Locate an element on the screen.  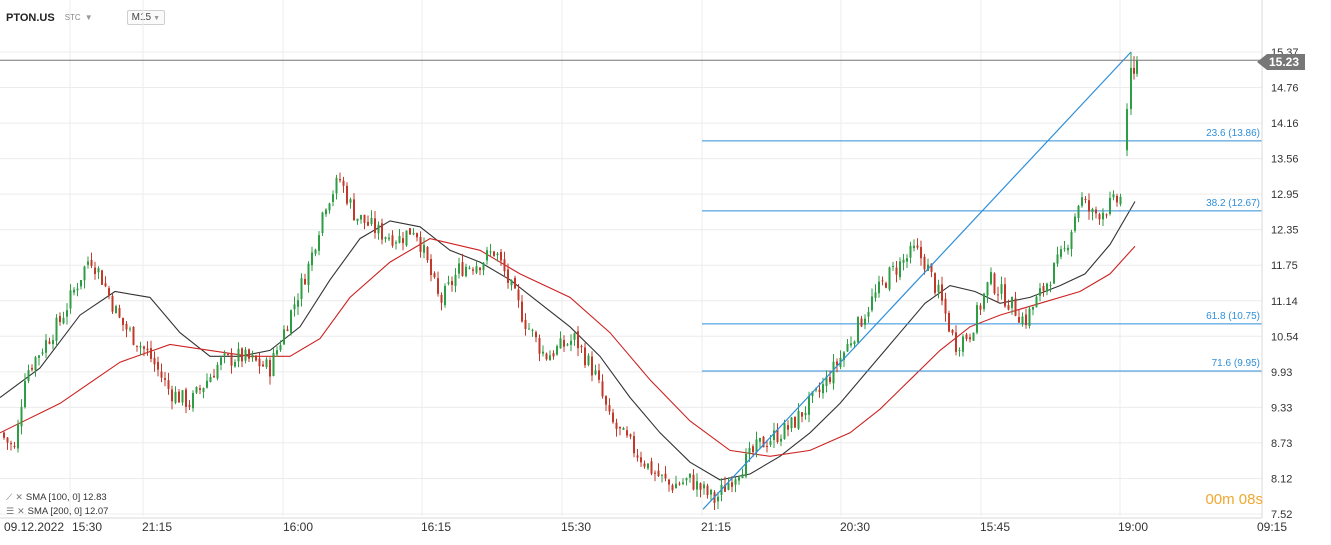
symbol-label: PTON.US is located at coordinates (30, 17).